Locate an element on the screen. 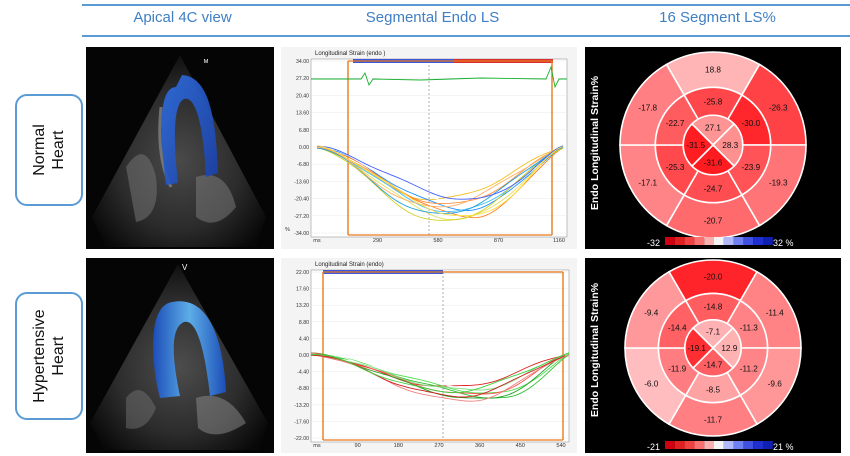 This screenshot has height=456, width=850. segment-value-label: 28.3 is located at coordinates (730, 145).